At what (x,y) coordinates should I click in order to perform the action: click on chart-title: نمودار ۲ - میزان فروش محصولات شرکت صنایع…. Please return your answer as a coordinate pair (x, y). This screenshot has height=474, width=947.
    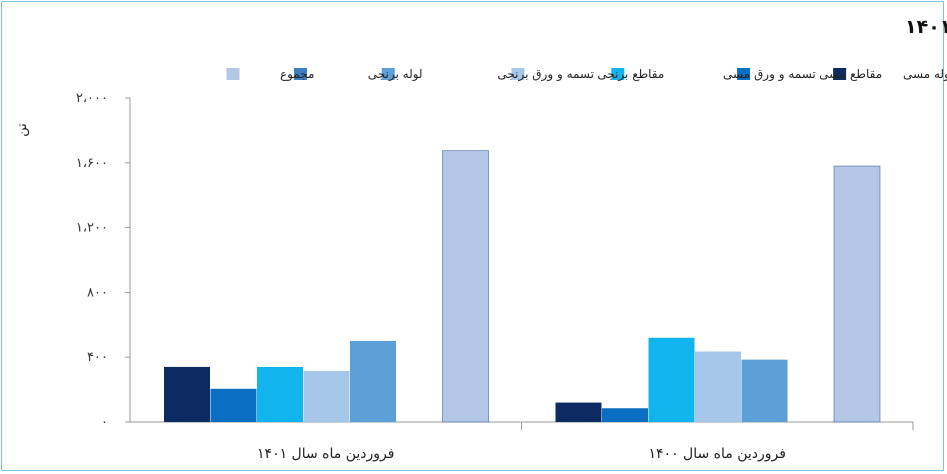
    Looking at the image, I should click on (926, 27).